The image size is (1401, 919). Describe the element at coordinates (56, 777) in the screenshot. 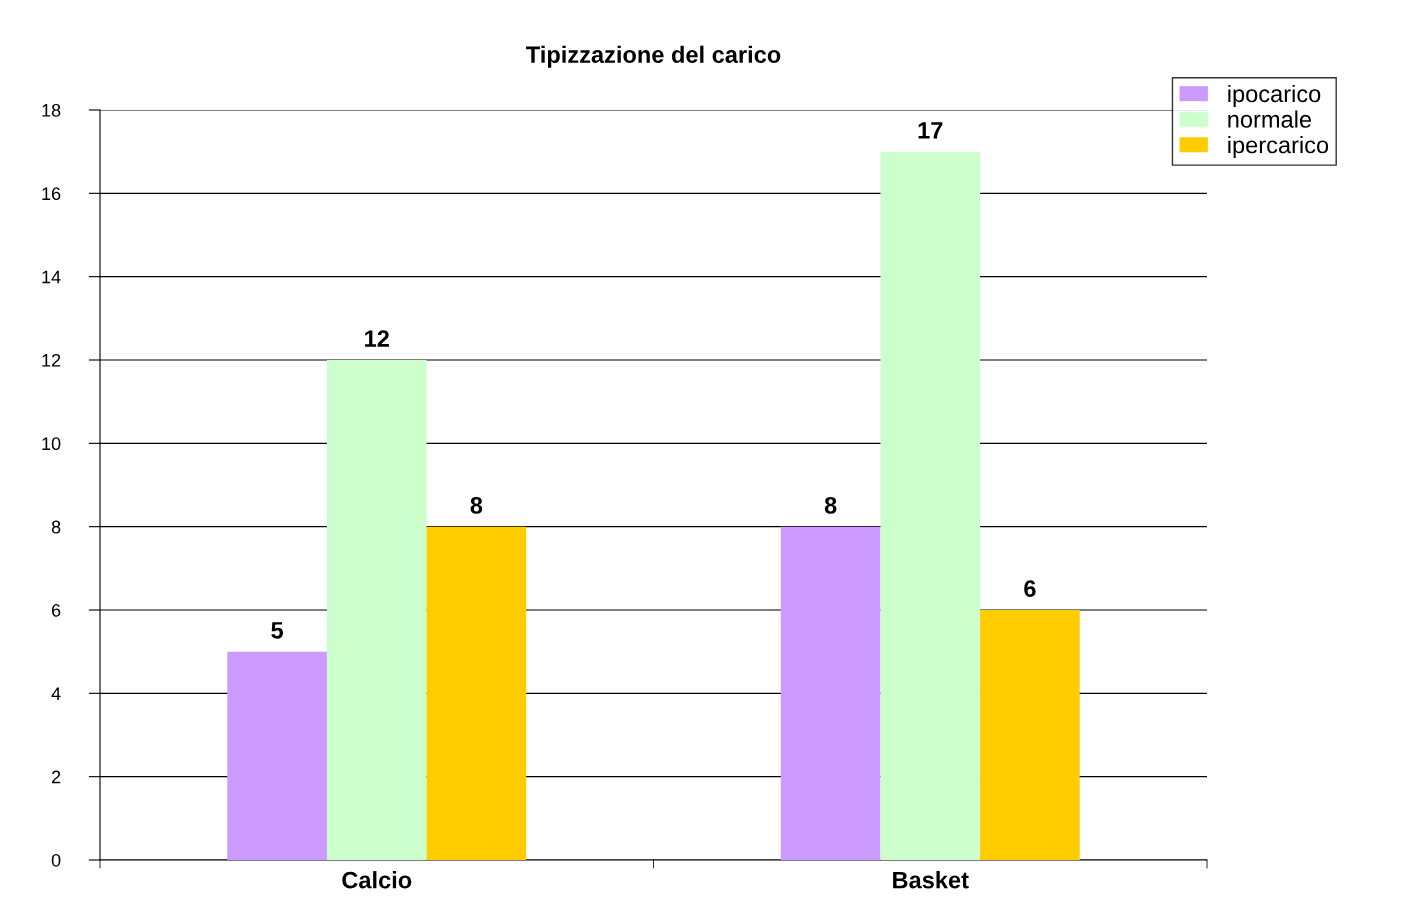

I see `y-tick-label: 2` at that location.